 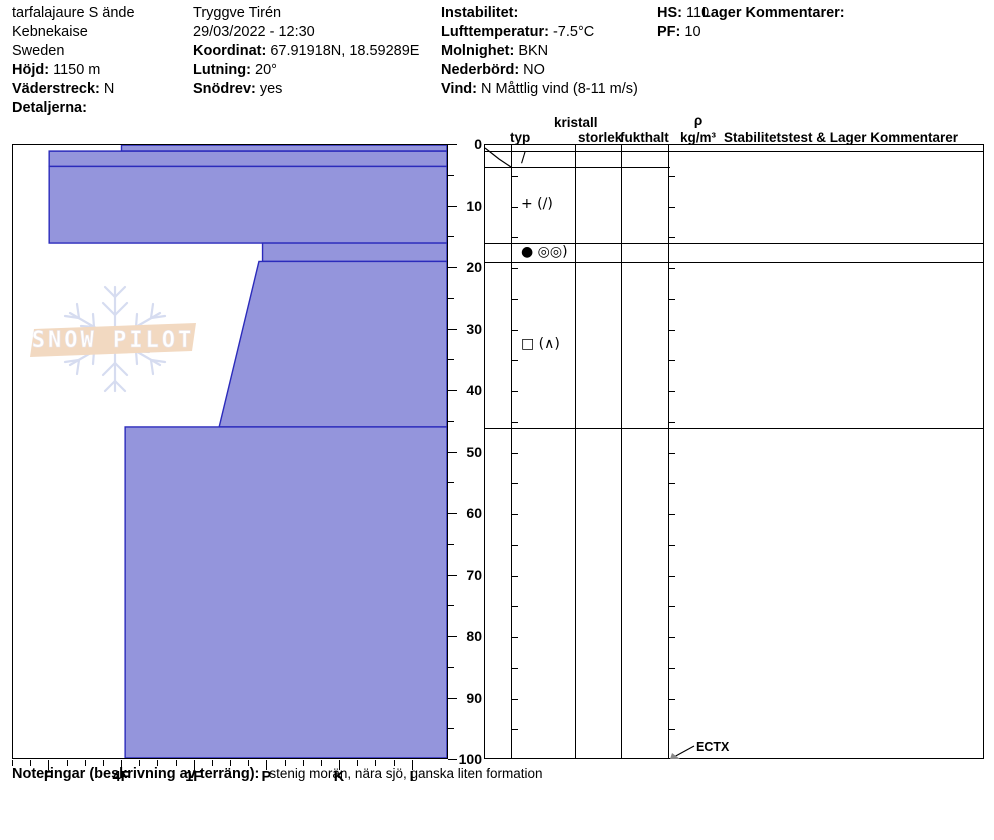 I want to click on header-field-label: Lufttemperatur:, so click(x=495, y=32).